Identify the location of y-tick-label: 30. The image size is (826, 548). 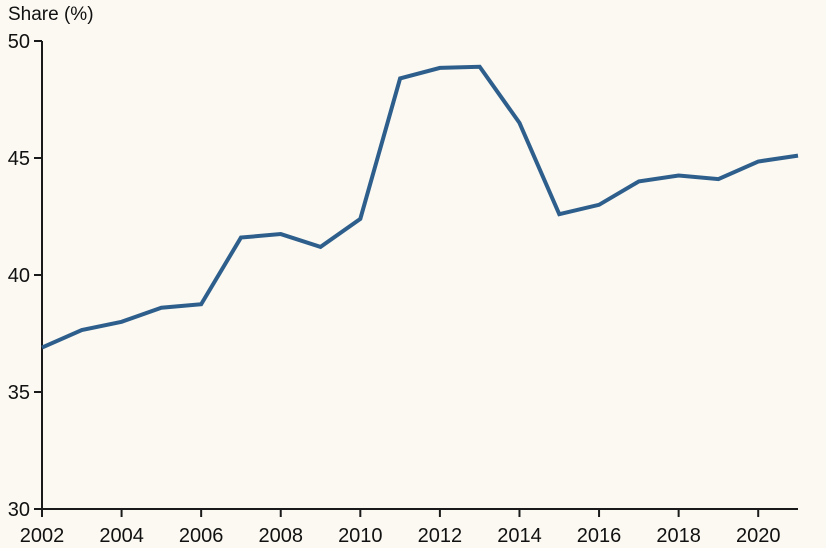
(19, 510).